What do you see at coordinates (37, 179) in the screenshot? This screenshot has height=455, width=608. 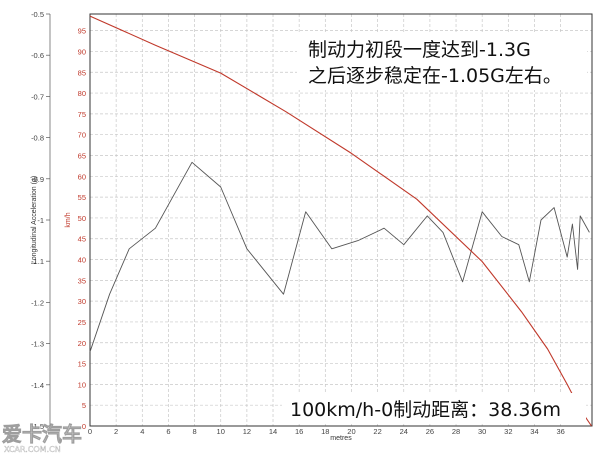 I see `left-tick-label: -0.9` at bounding box center [37, 179].